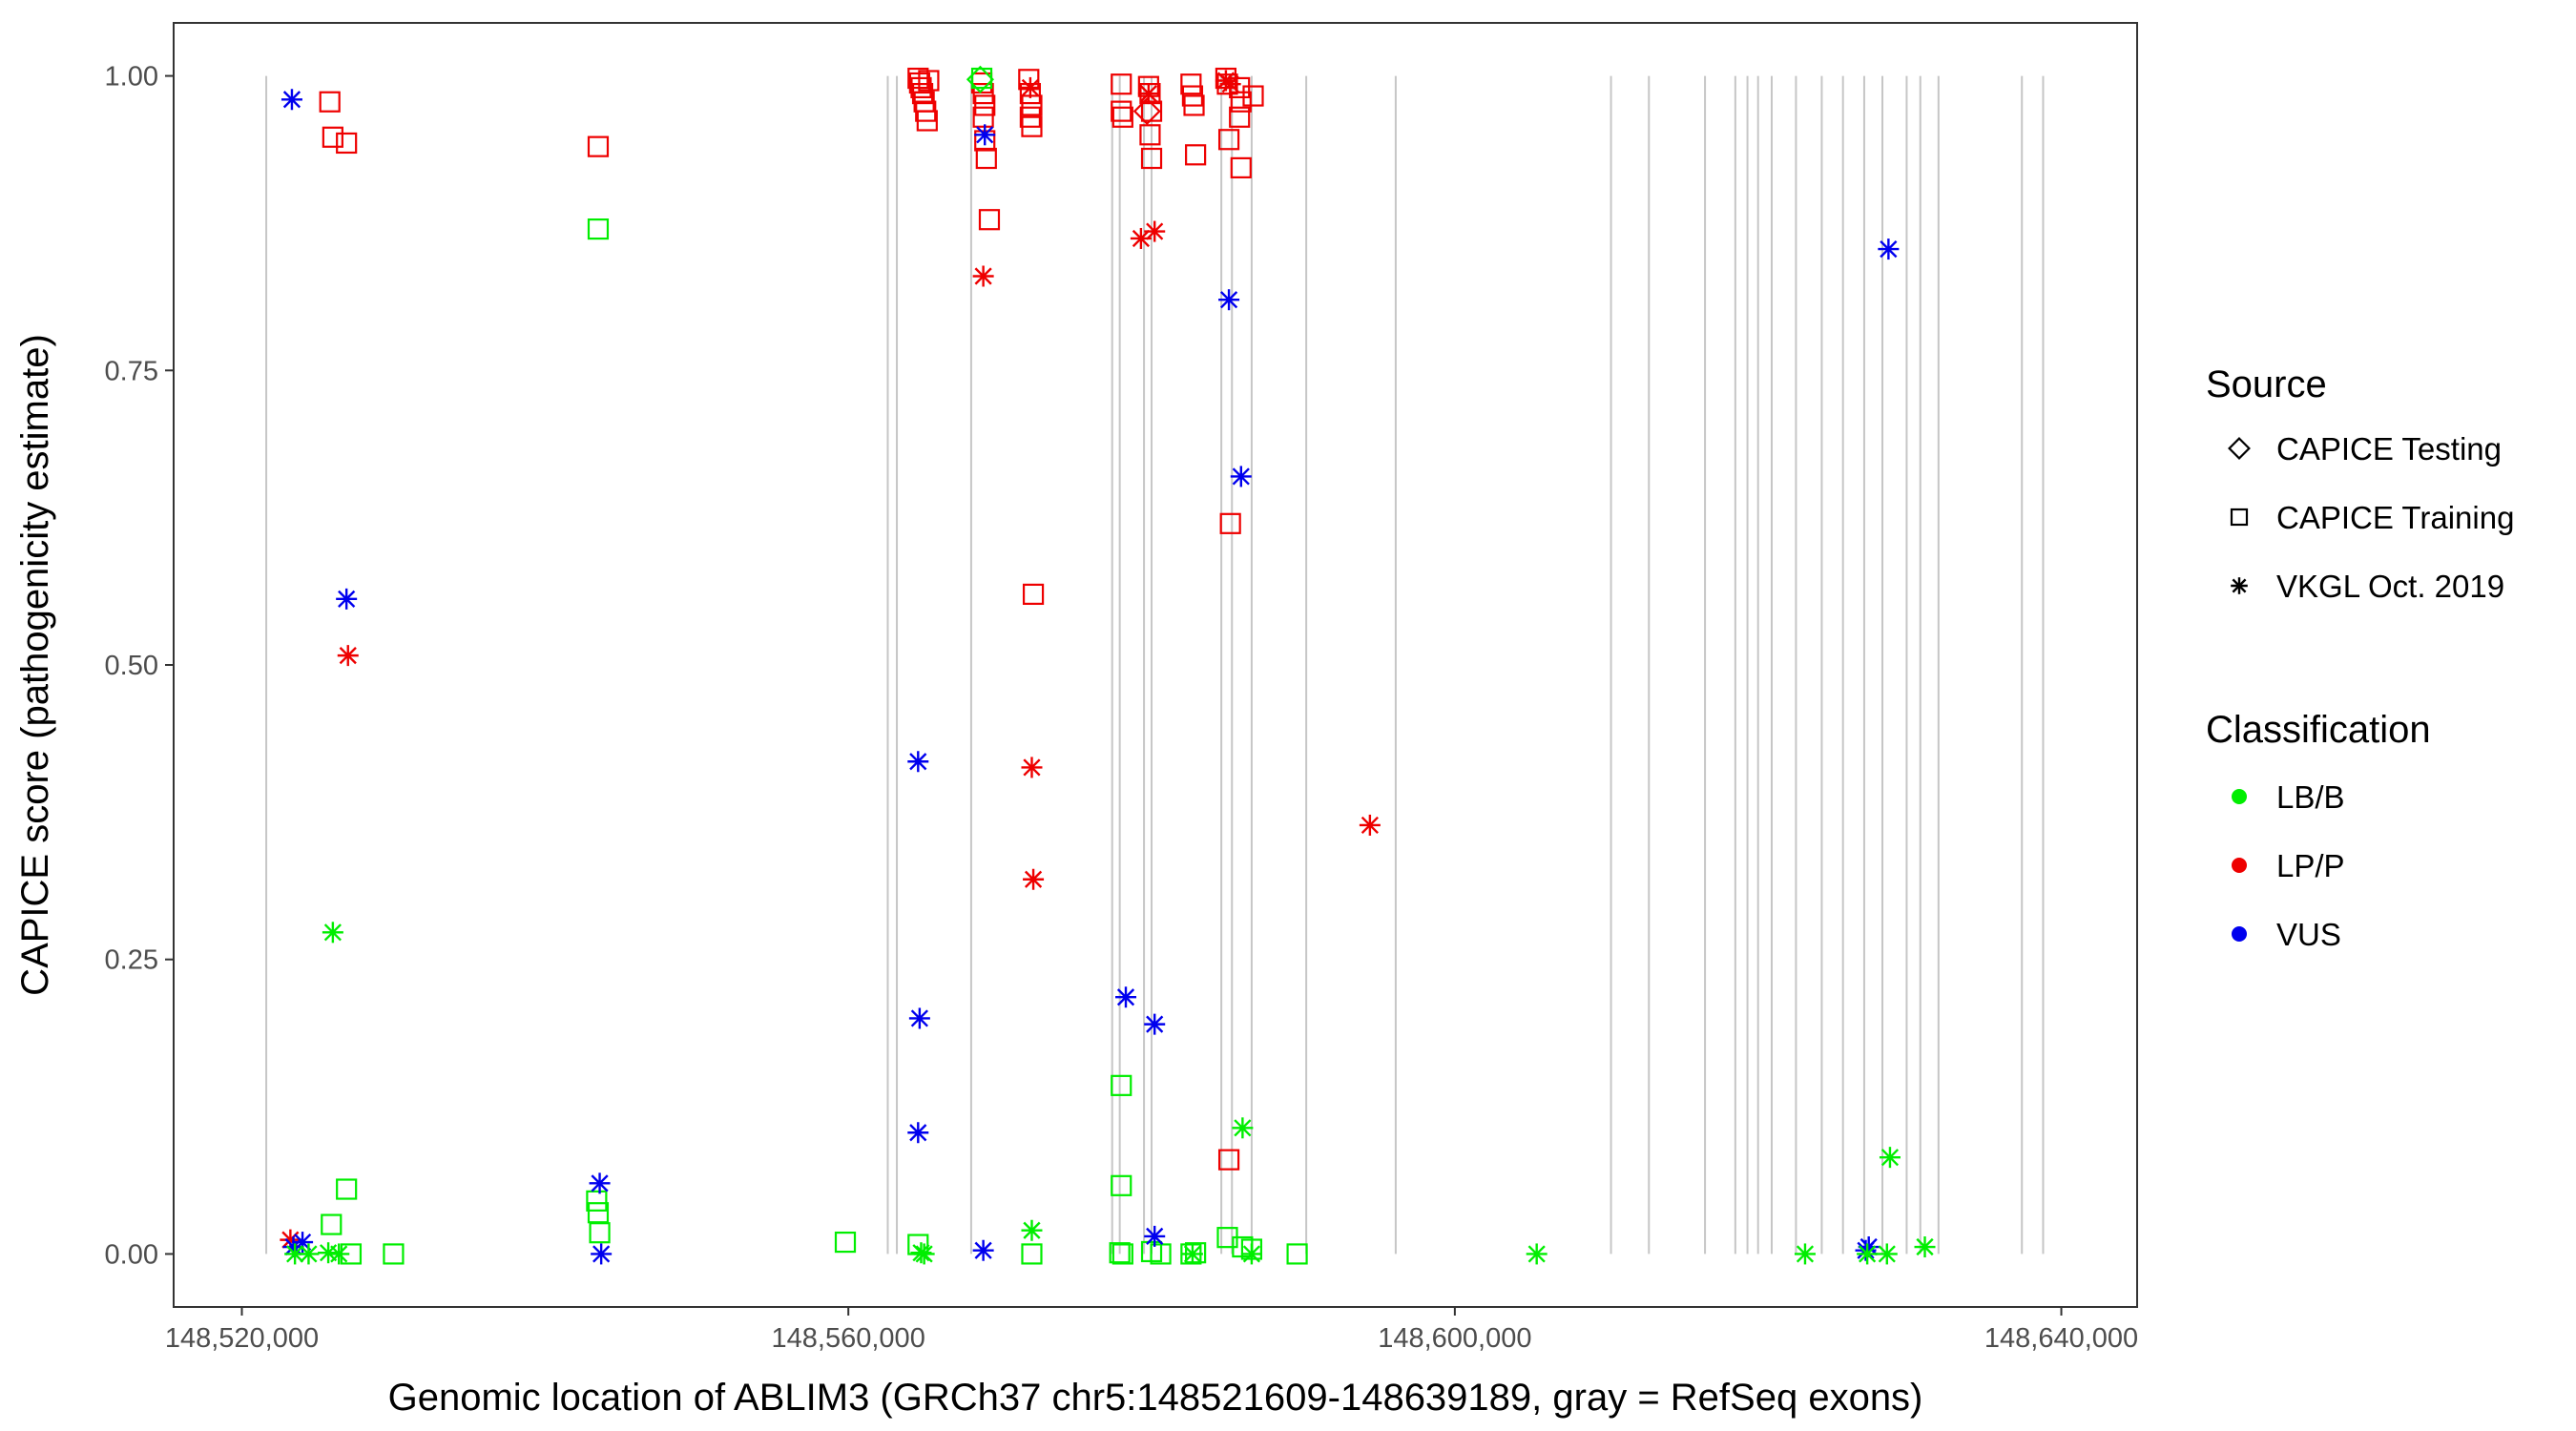 The height and width of the screenshot is (1431, 2576). I want to click on y-tick-label: 1.00, so click(131, 77).